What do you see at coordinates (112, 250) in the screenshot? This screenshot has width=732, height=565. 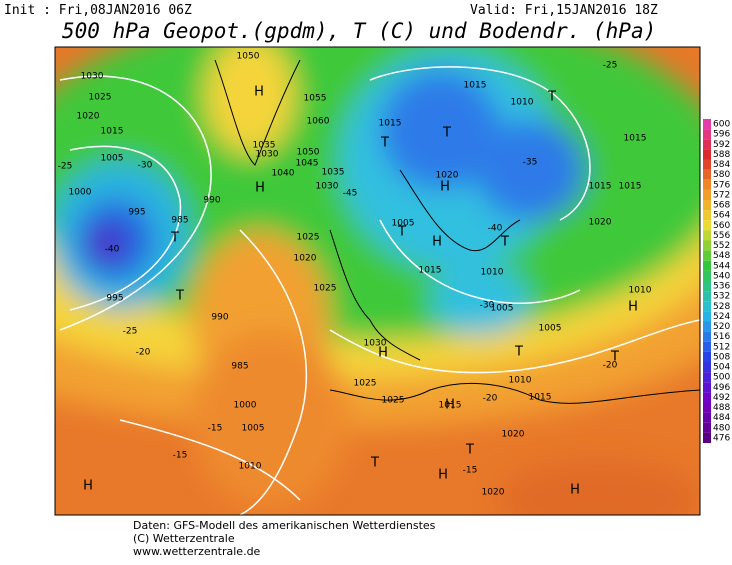 I see `isobar-label: -40` at bounding box center [112, 250].